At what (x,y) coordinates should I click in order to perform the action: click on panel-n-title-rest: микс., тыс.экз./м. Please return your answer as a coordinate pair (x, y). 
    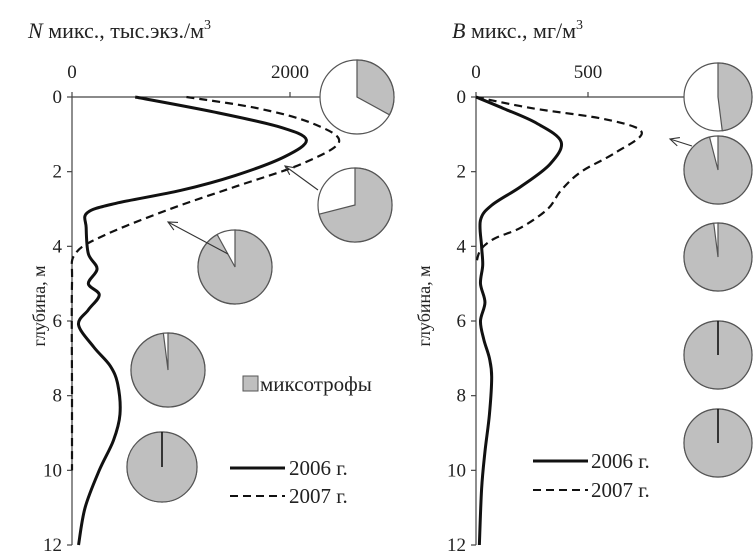
    Looking at the image, I should click on (123, 30).